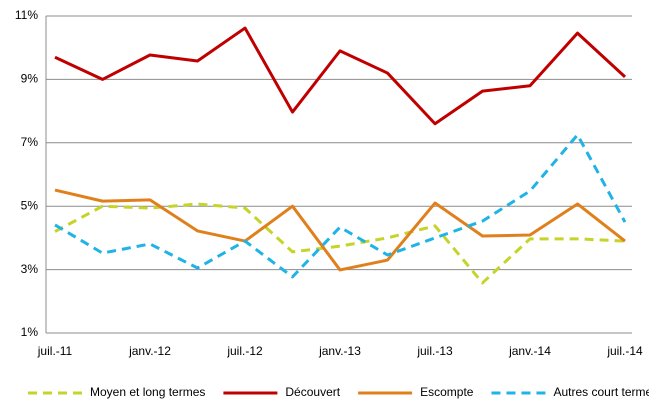 Image resolution: width=649 pixels, height=405 pixels. Describe the element at coordinates (26, 15) in the screenshot. I see `y-tick-label: 11%` at that location.